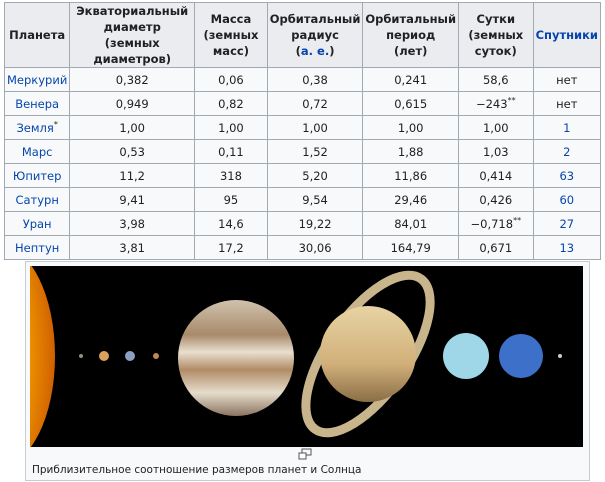 Image resolution: width=605 pixels, height=482 pixels. What do you see at coordinates (315, 103) in the screenshot?
I see `value-cell: 0,72` at bounding box center [315, 103].